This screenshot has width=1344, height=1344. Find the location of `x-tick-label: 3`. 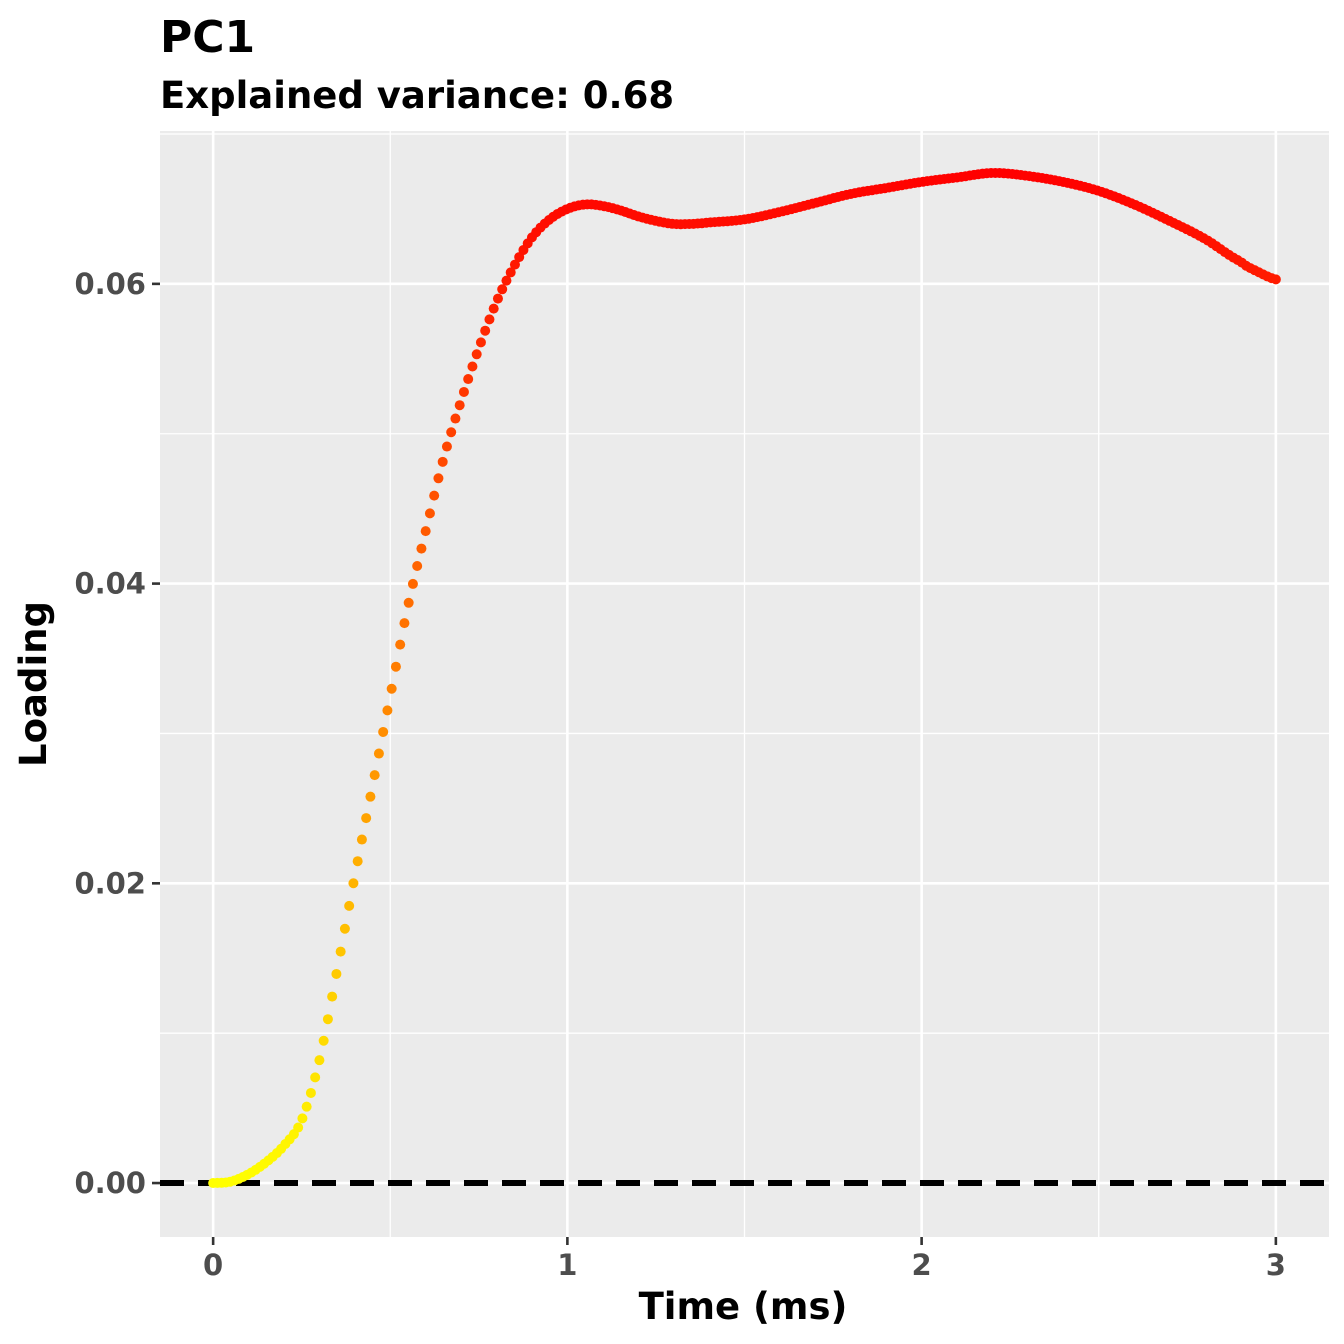

x-tick-label: 3 is located at coordinates (1276, 1265).